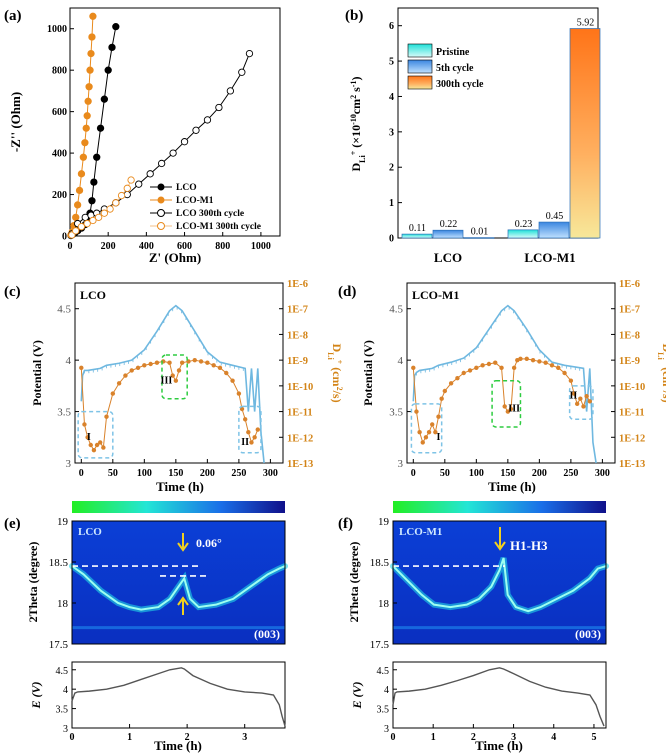  Describe the element at coordinates (629, 284) in the screenshot. I see `d-plot-y2tick-label: 1E-6` at that location.